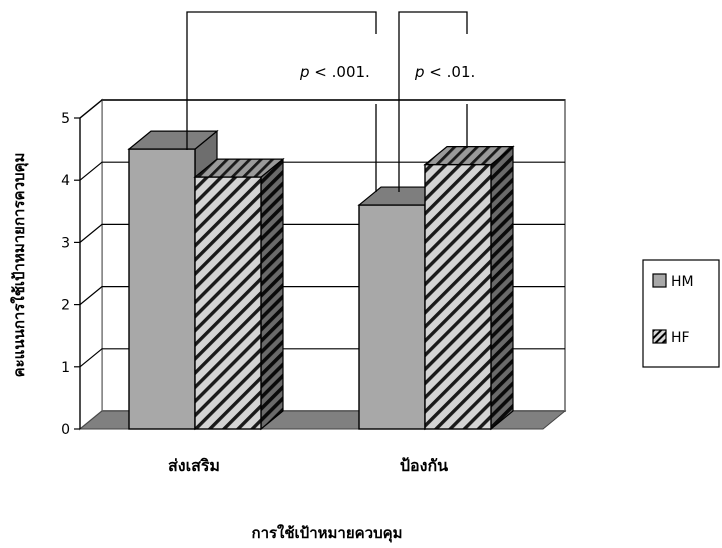 The height and width of the screenshot is (548, 722). Describe the element at coordinates (458, 296) in the screenshot. I see `bar-hf-1-front` at that location.